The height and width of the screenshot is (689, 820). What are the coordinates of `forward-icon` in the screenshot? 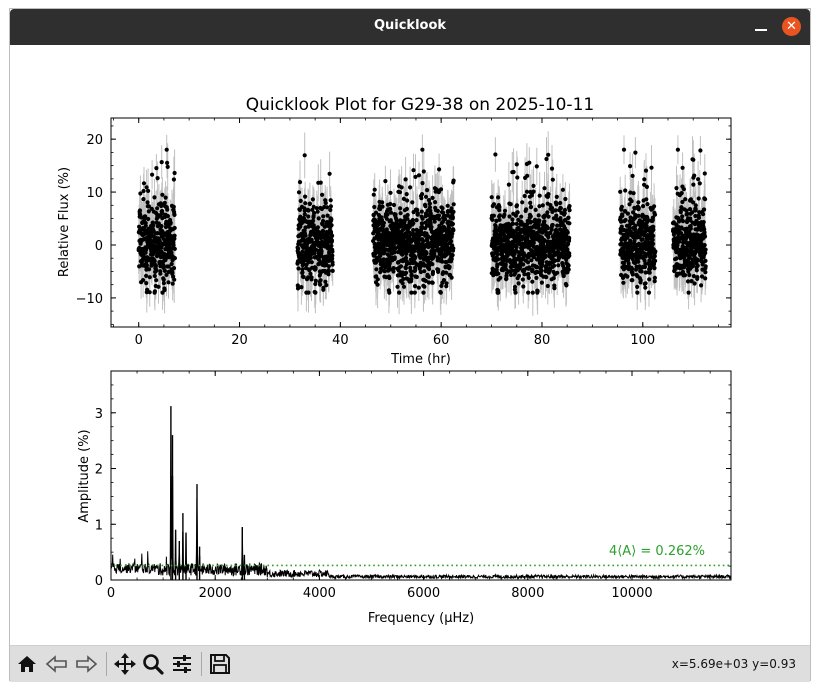 It's located at (86, 664).